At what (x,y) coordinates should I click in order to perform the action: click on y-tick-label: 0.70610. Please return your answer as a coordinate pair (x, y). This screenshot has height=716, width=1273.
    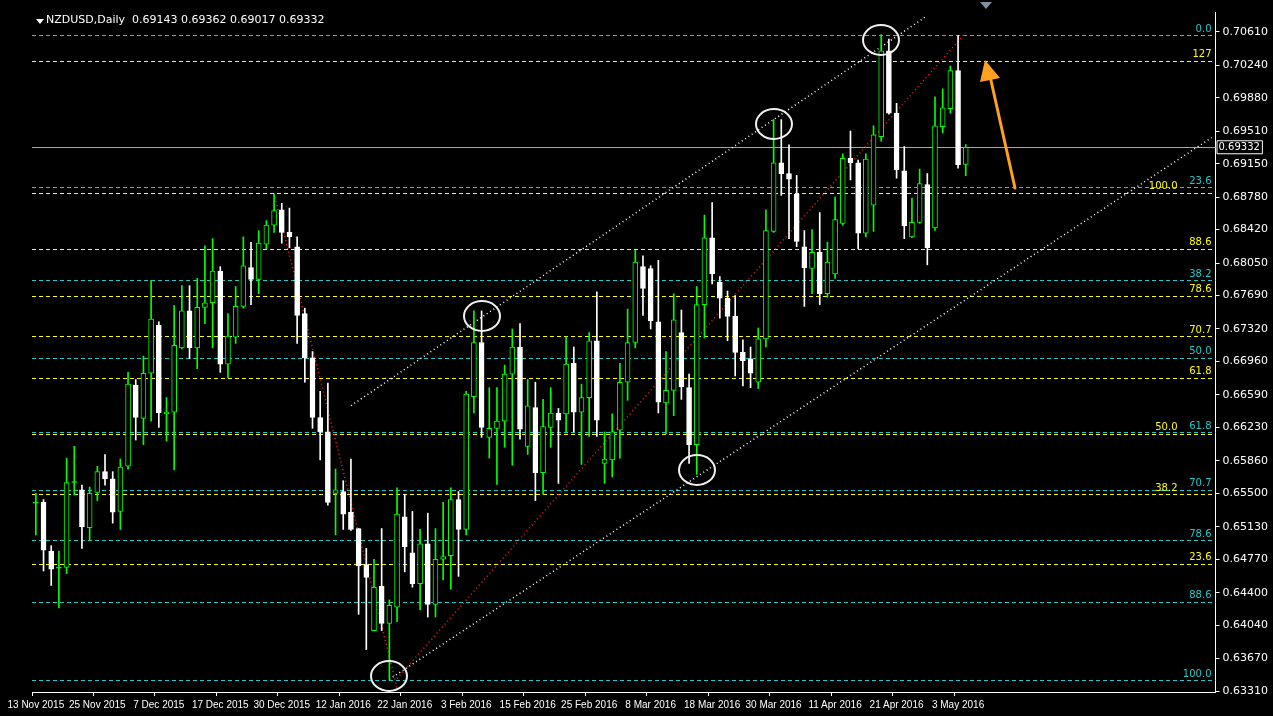
    Looking at the image, I should click on (1245, 31).